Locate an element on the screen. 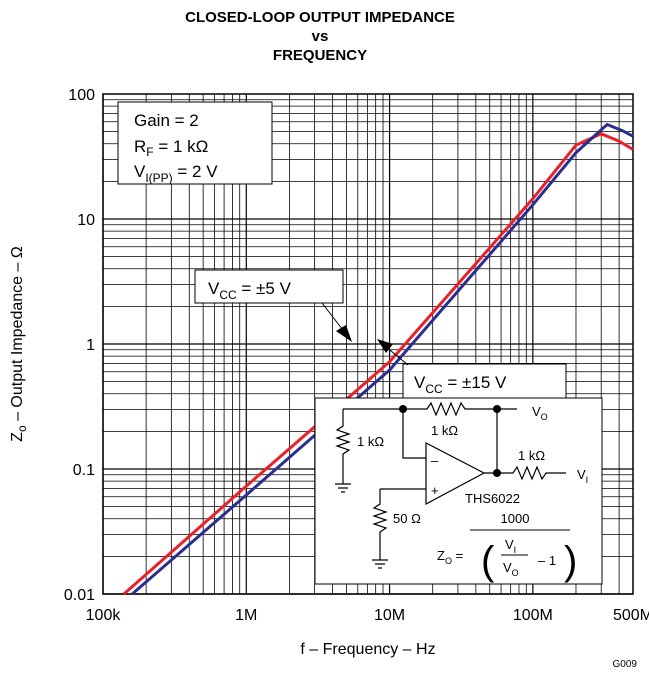  x-axis-label: f – Frequency – Hz is located at coordinates (367, 649).